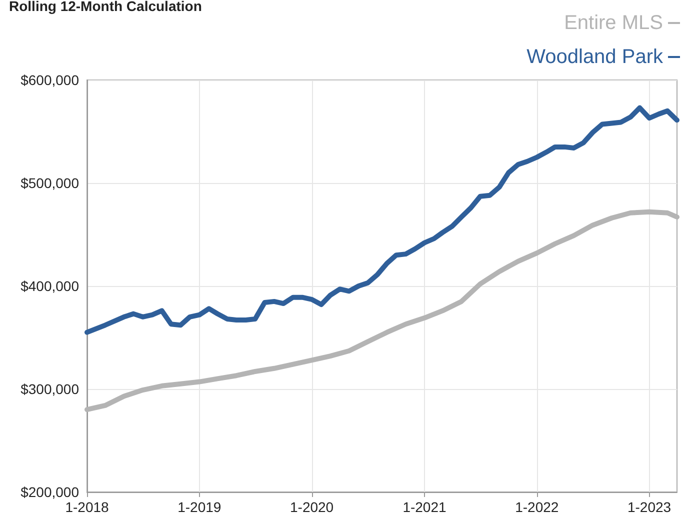 The width and height of the screenshot is (687, 521). Describe the element at coordinates (613, 23) in the screenshot. I see `legend-label: Entire MLS` at that location.